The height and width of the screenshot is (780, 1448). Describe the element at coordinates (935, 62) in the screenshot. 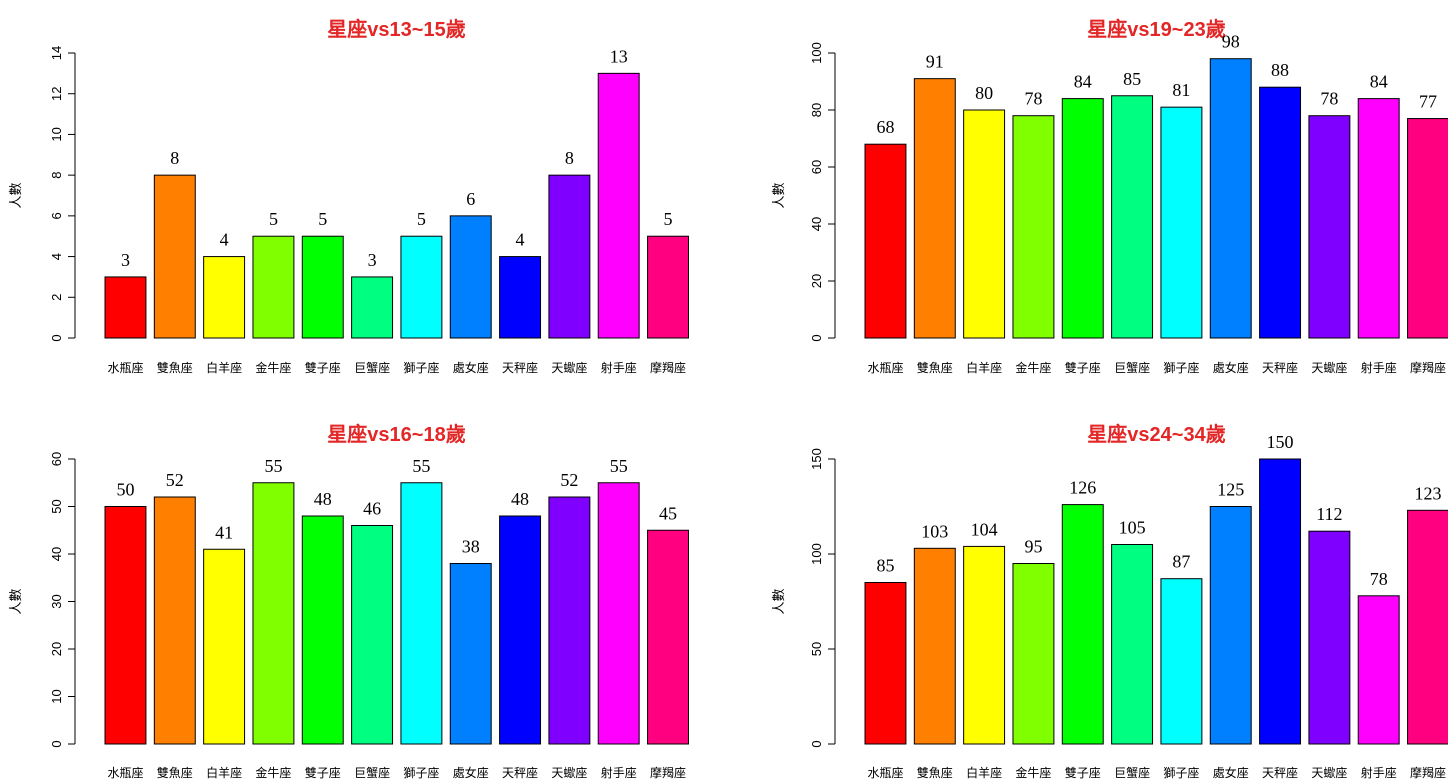

I see `data-label: 91` at that location.